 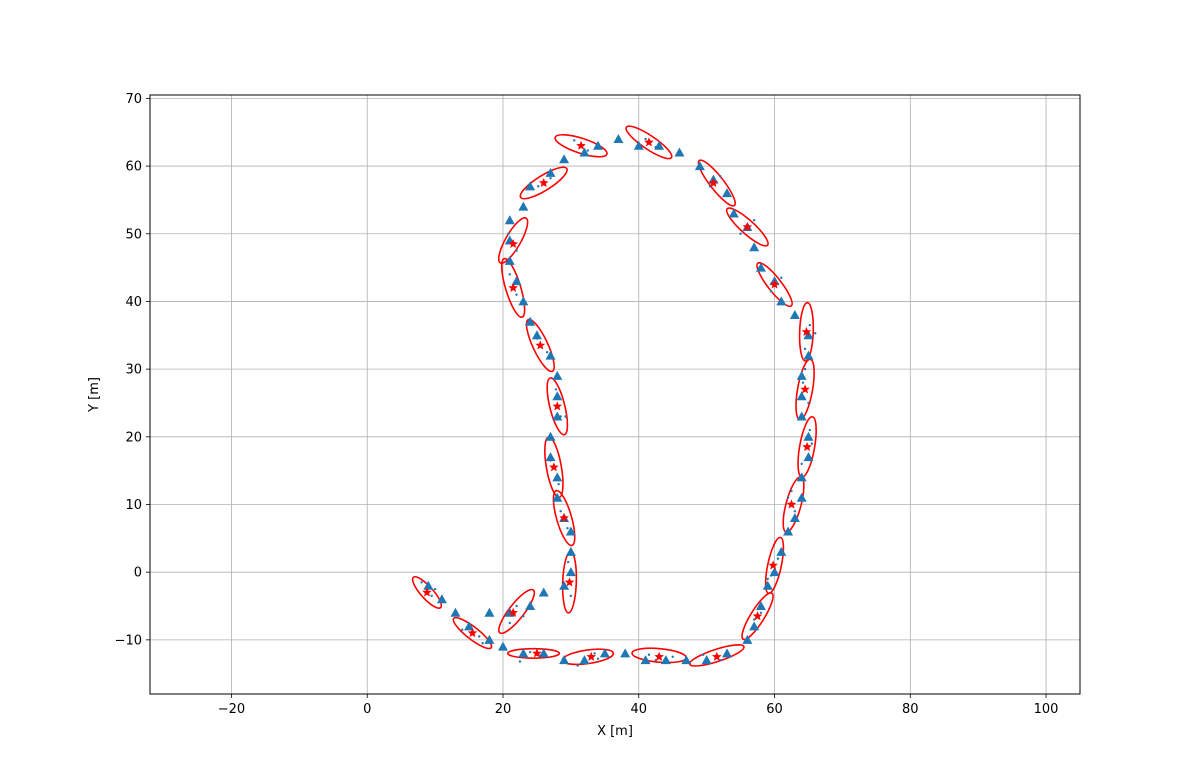 What do you see at coordinates (367, 709) in the screenshot?
I see `x-tick-label: 0` at bounding box center [367, 709].